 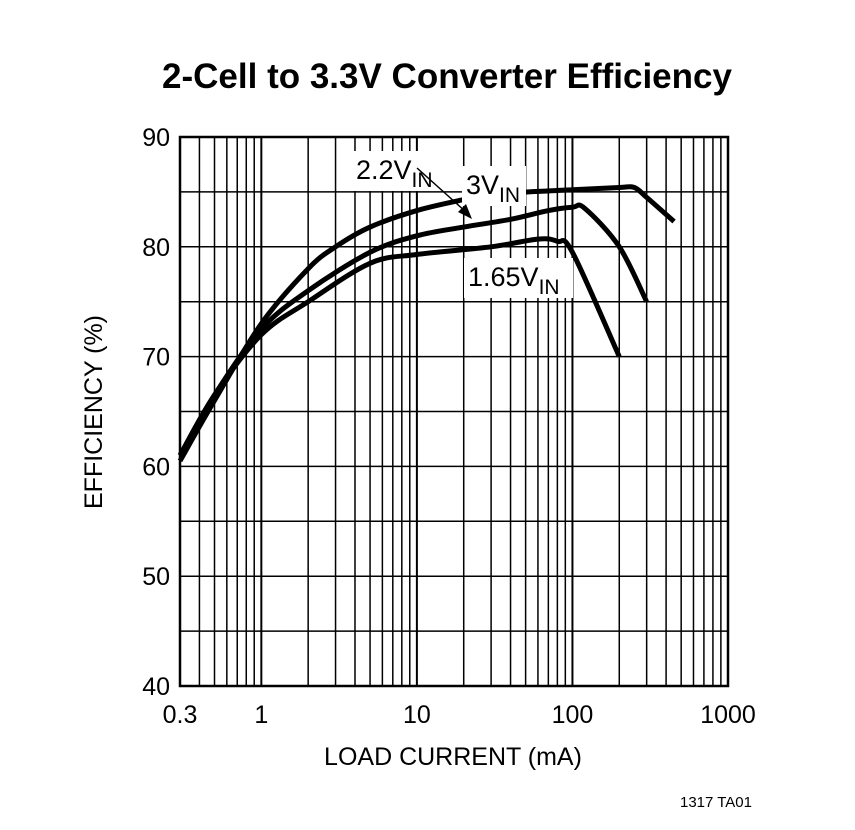 I want to click on label-main: 3V, so click(x=482, y=185).